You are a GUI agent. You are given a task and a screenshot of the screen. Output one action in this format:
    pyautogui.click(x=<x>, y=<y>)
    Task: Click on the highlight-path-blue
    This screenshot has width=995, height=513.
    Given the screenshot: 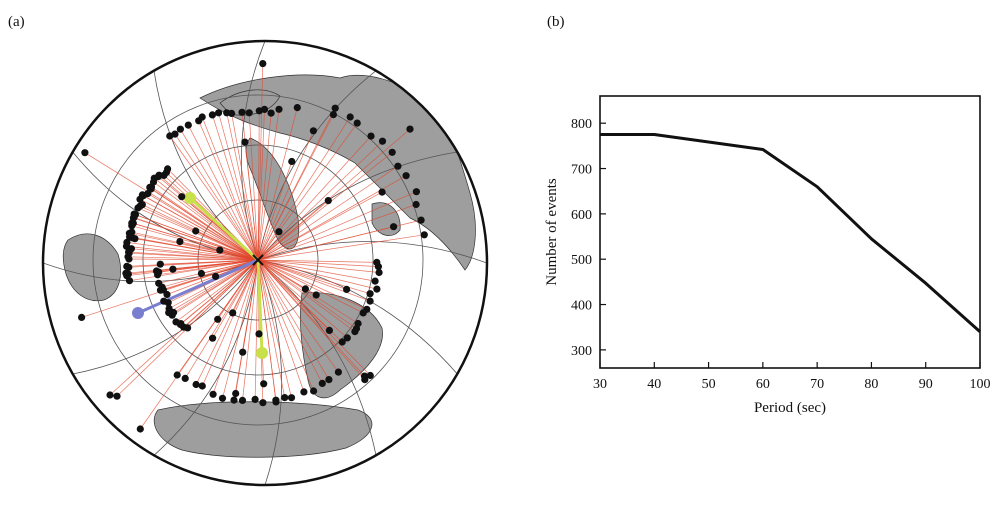 What is the action you would take?
    pyautogui.click(x=198, y=286)
    